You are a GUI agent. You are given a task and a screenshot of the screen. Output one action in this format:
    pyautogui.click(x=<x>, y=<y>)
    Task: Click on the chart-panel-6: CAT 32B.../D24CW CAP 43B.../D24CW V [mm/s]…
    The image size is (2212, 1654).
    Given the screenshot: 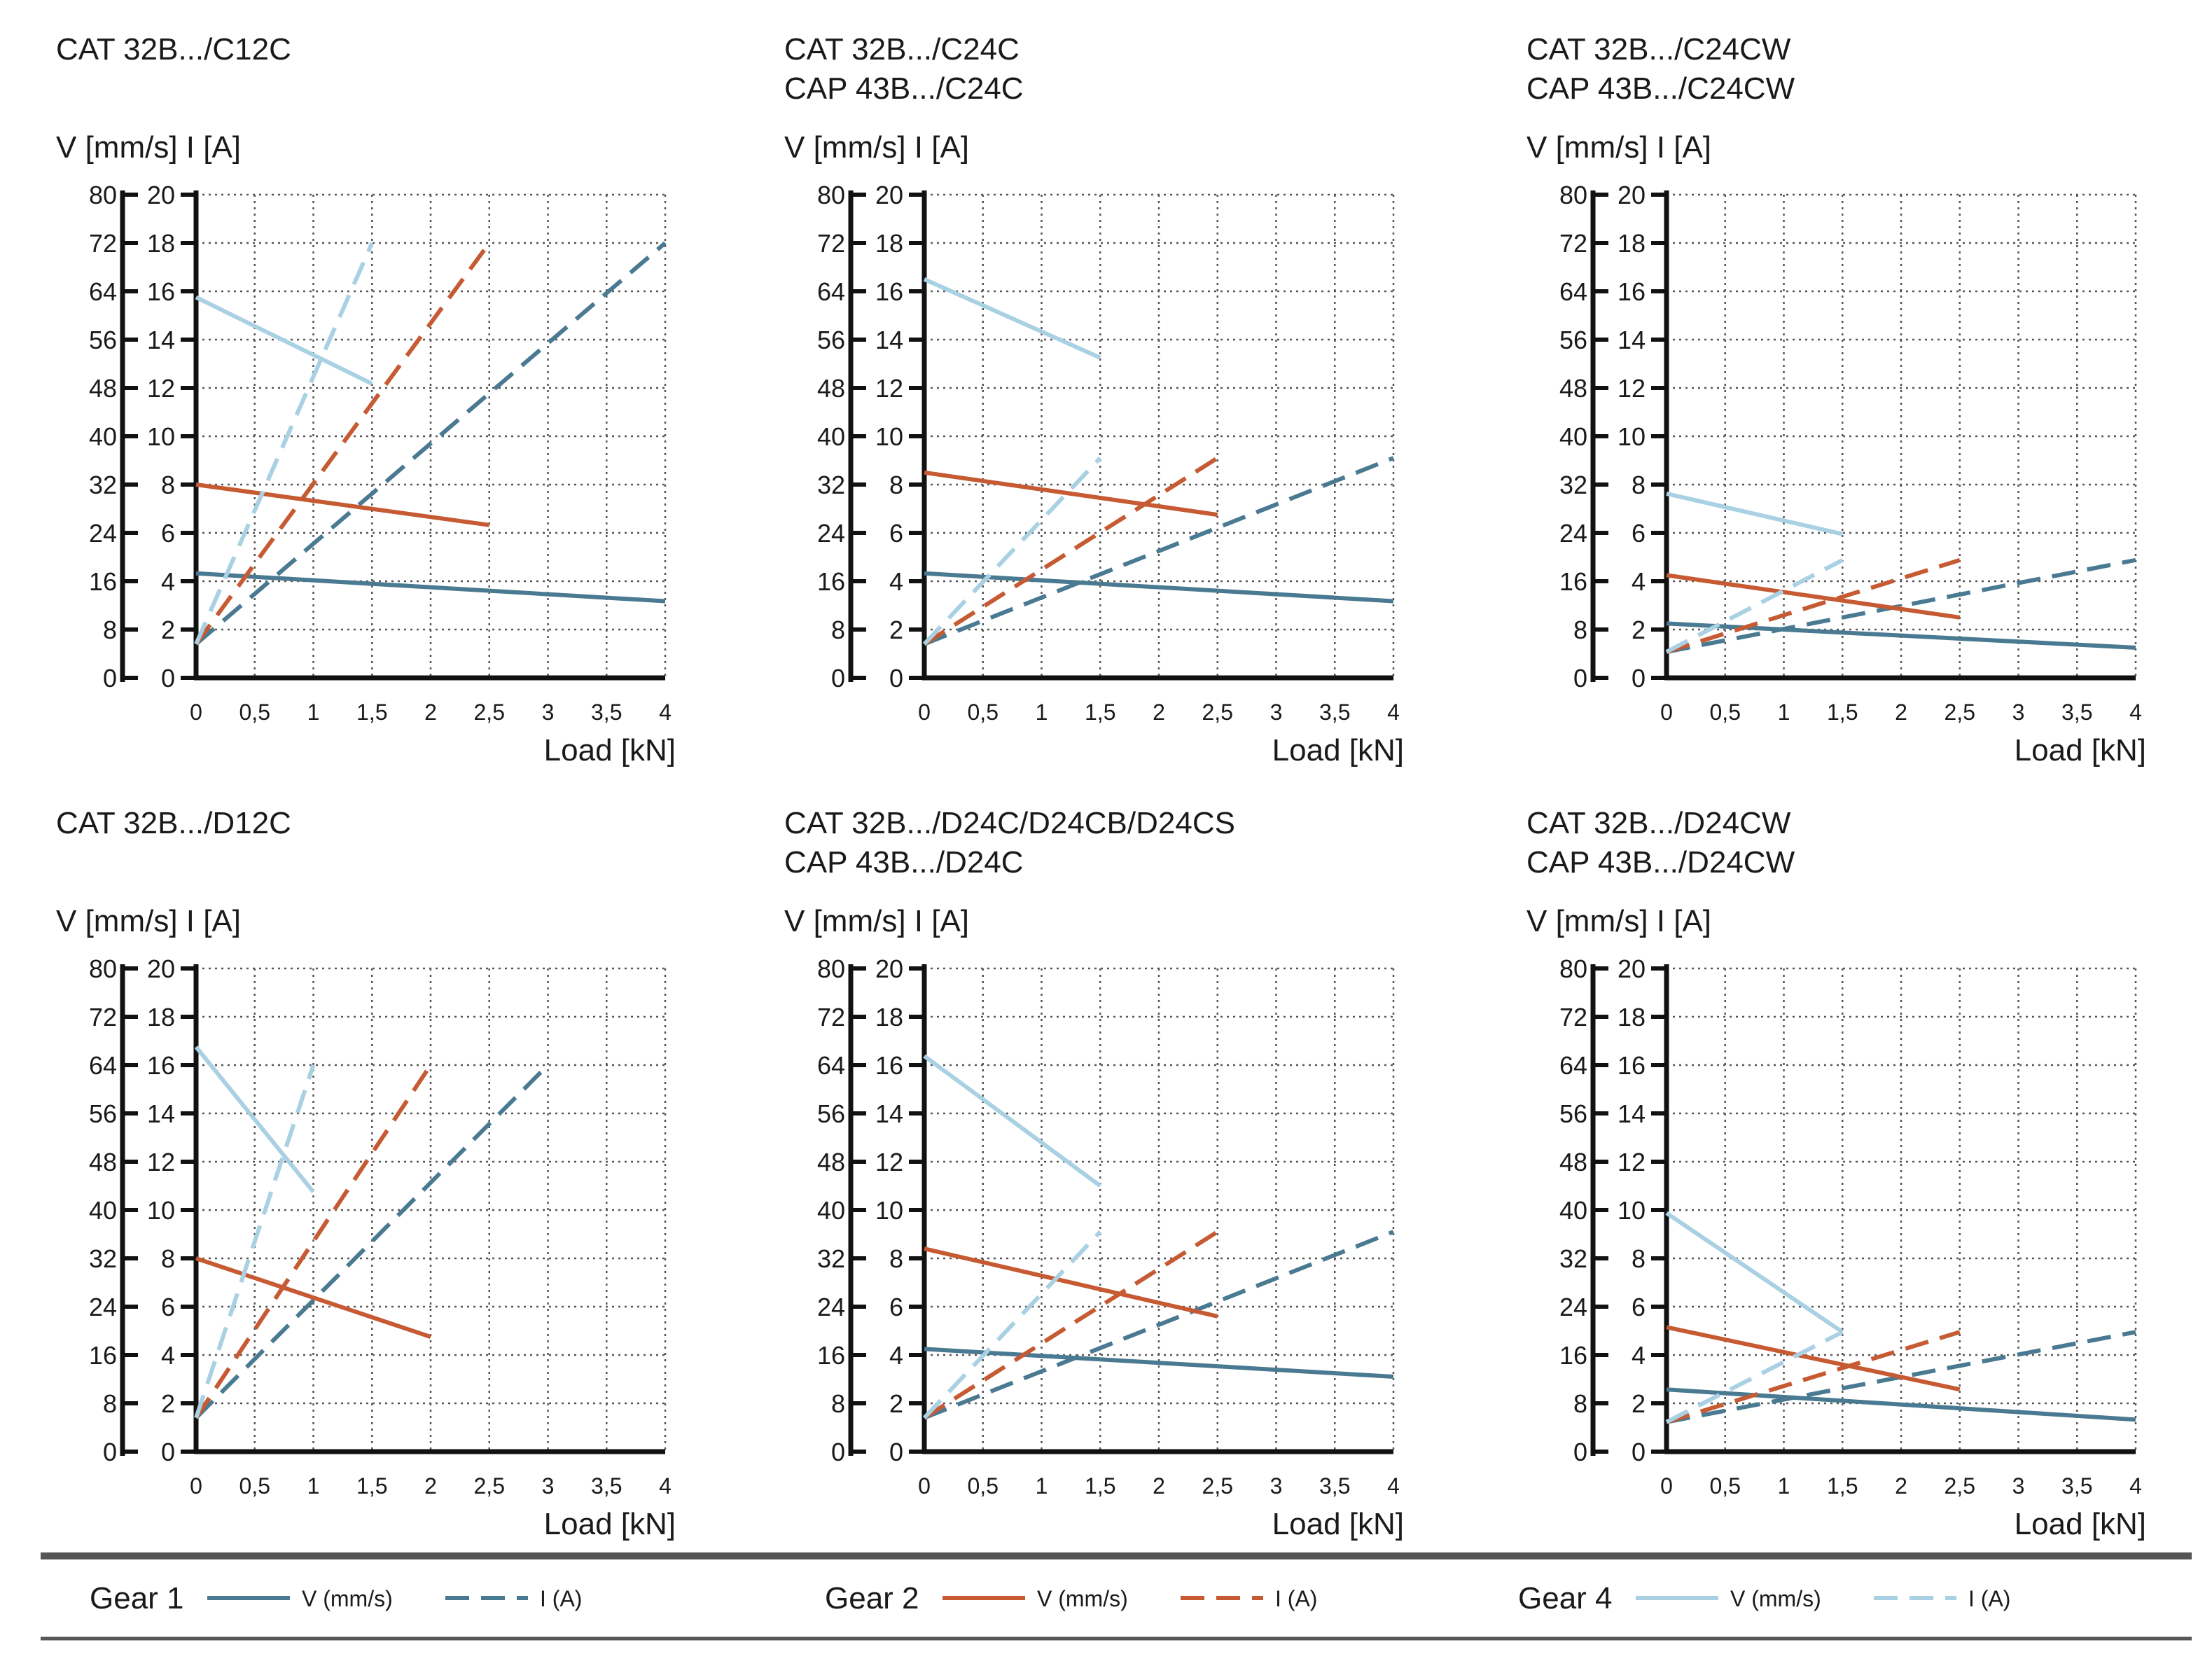 What is the action you would take?
    pyautogui.click(x=1836, y=1173)
    